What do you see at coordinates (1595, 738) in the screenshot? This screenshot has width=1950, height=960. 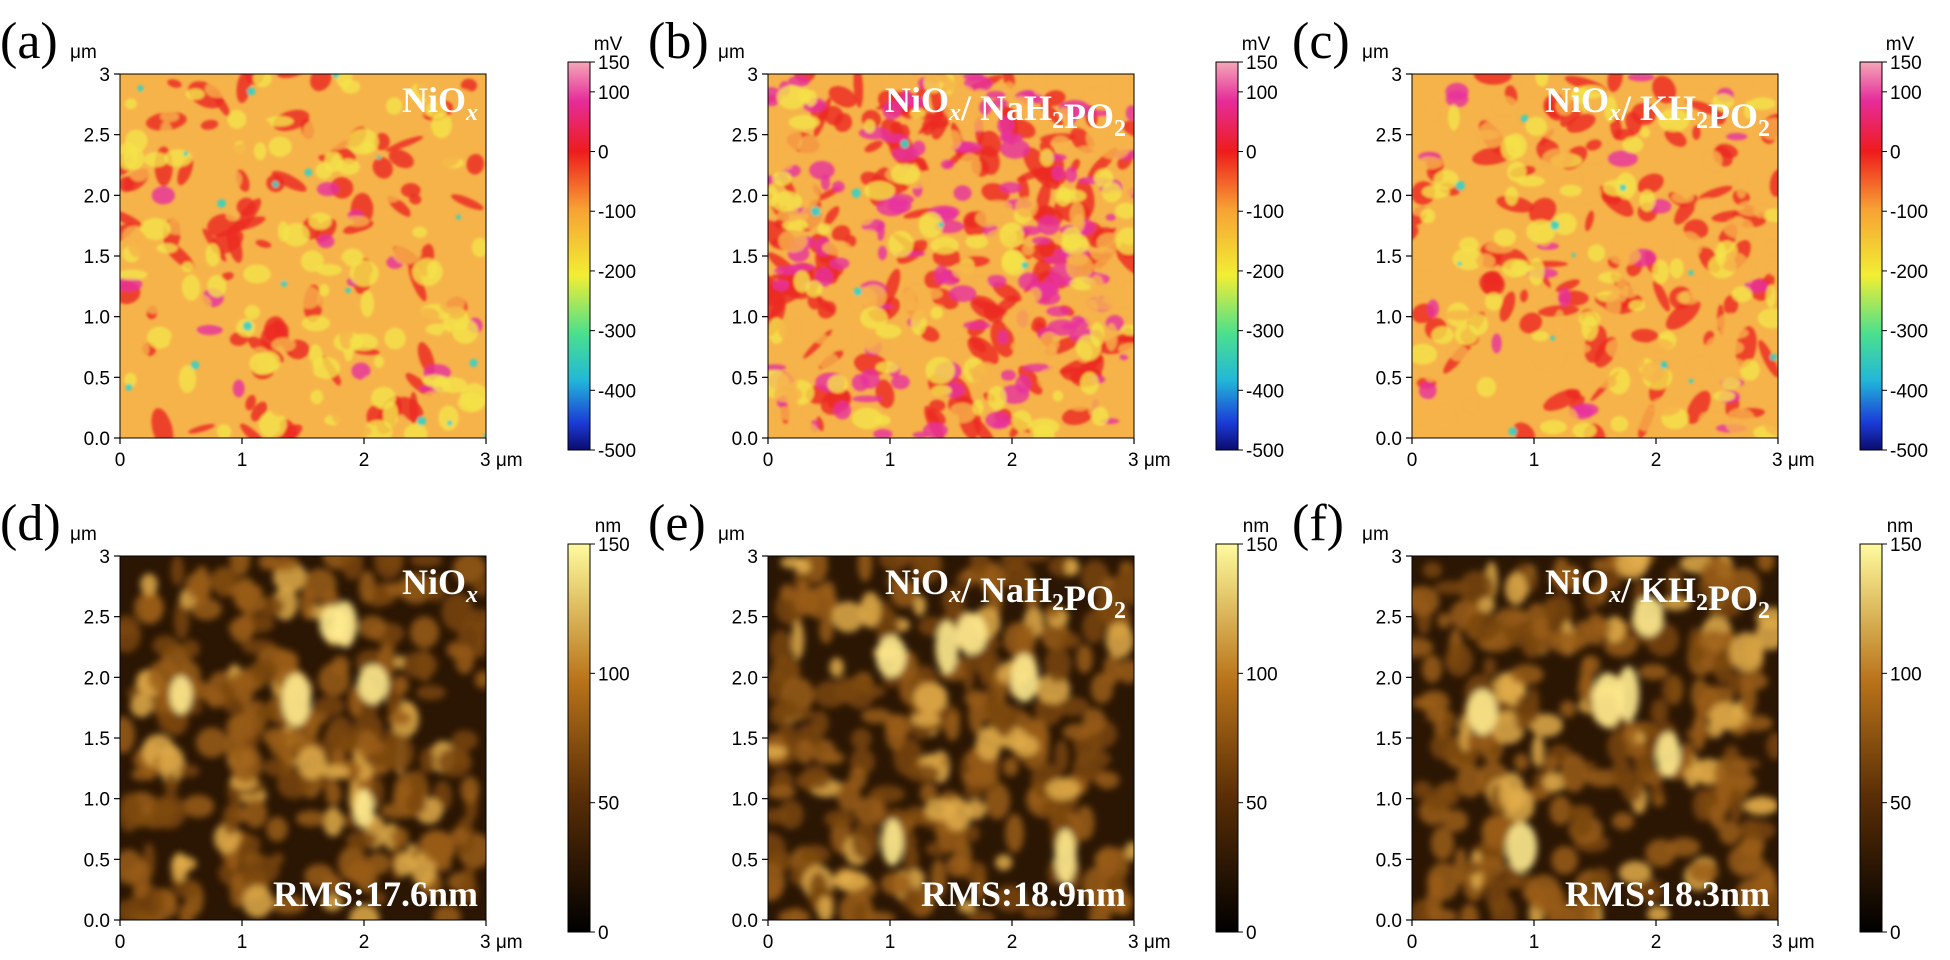 I see `map-image-f` at bounding box center [1595, 738].